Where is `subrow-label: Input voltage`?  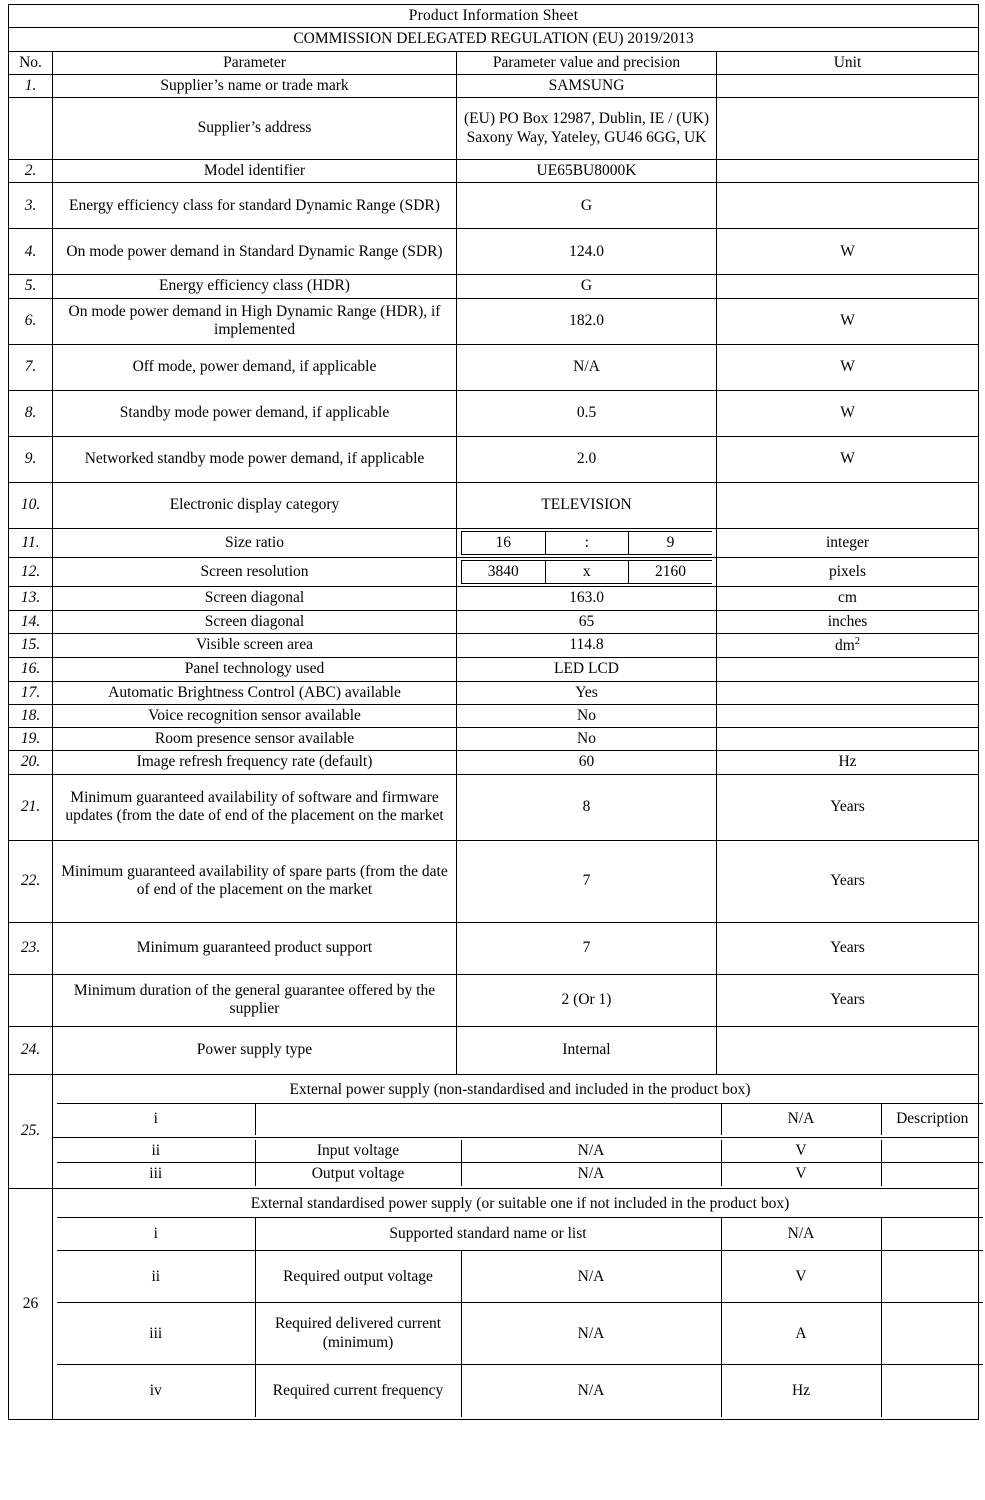 subrow-label: Input voltage is located at coordinates (358, 1151).